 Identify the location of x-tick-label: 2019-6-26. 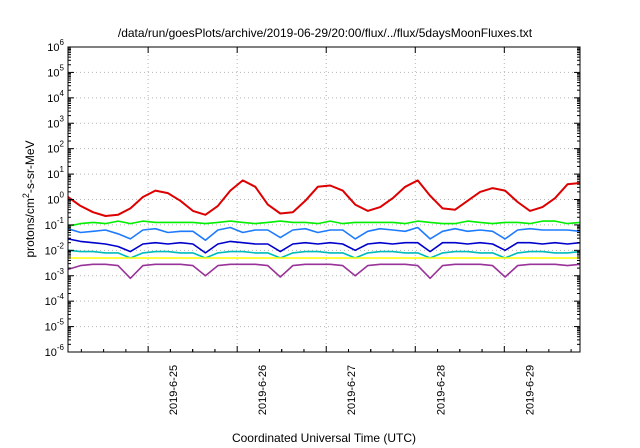
(263, 390).